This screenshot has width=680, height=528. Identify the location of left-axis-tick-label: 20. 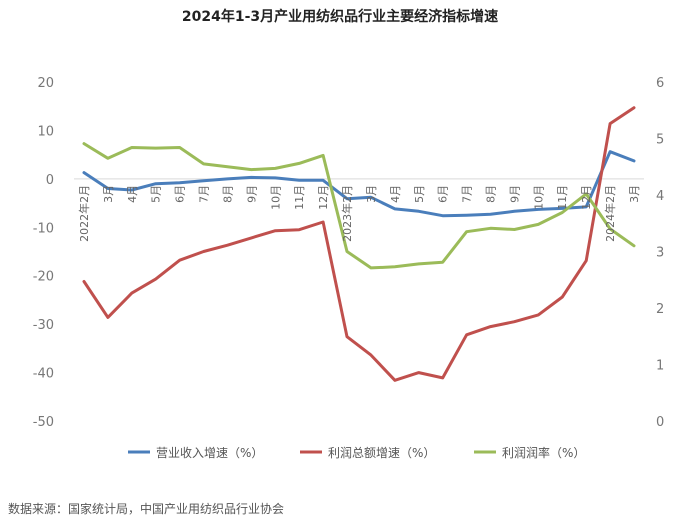
(45, 83).